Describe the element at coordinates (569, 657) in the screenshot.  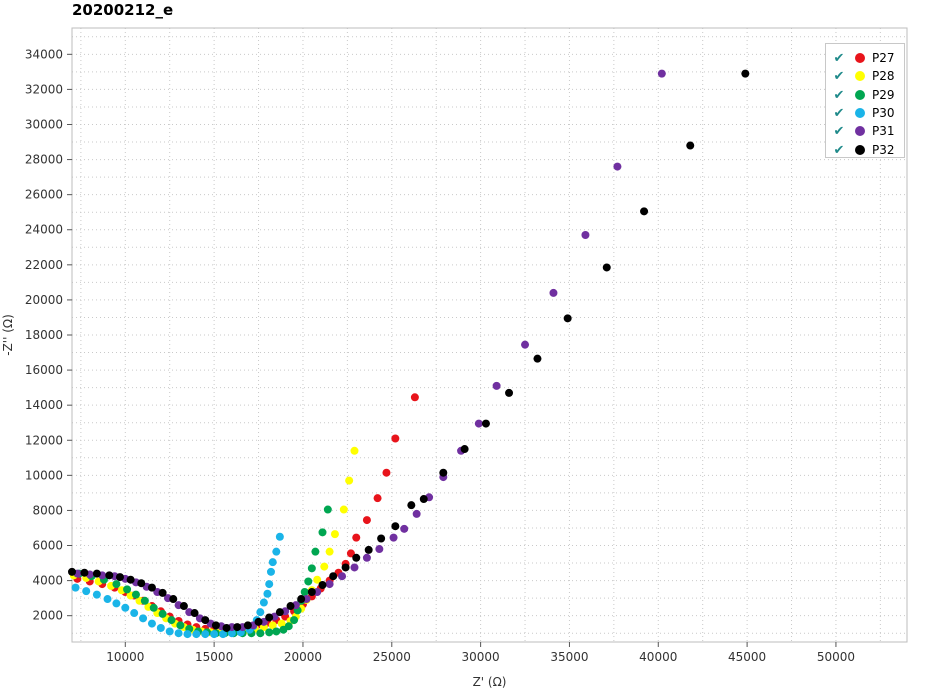
I see `x-tick-label: 35000` at that location.